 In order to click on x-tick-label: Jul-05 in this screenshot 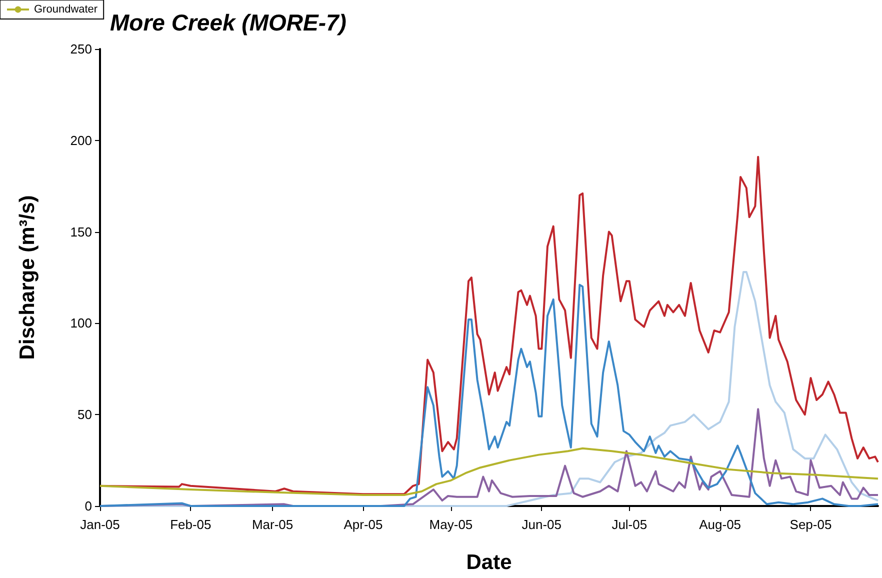, I will do `click(630, 524)`.